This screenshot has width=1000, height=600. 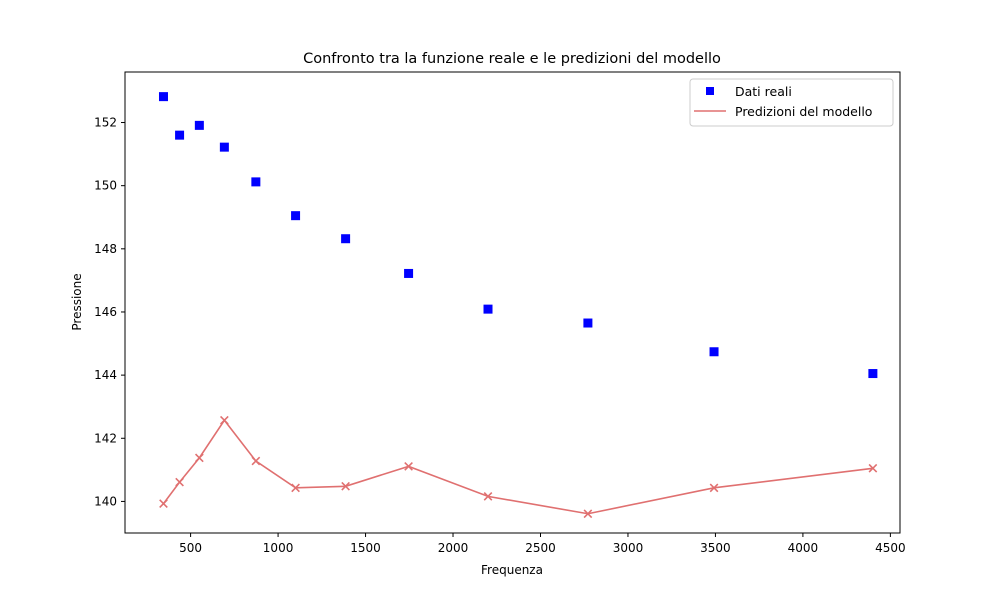 I want to click on y-axis-label: Pressione, so click(x=77, y=301).